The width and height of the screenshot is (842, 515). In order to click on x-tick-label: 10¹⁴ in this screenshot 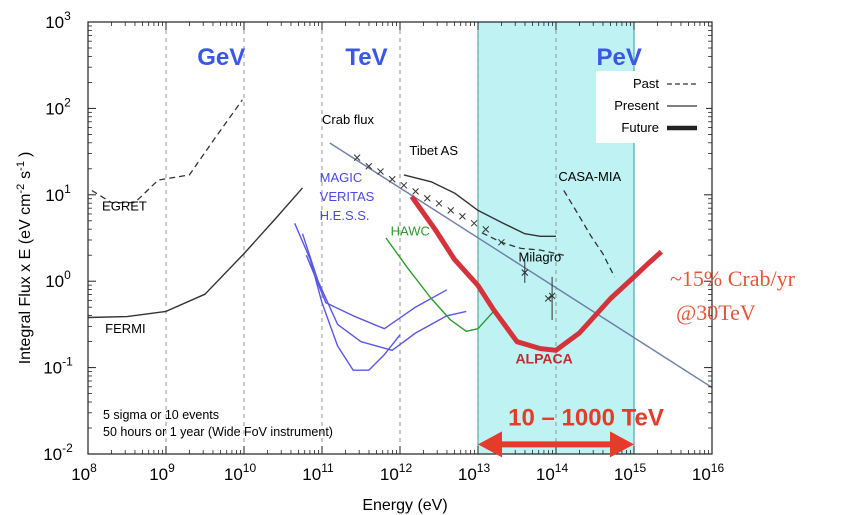, I will do `click(552, 472)`.